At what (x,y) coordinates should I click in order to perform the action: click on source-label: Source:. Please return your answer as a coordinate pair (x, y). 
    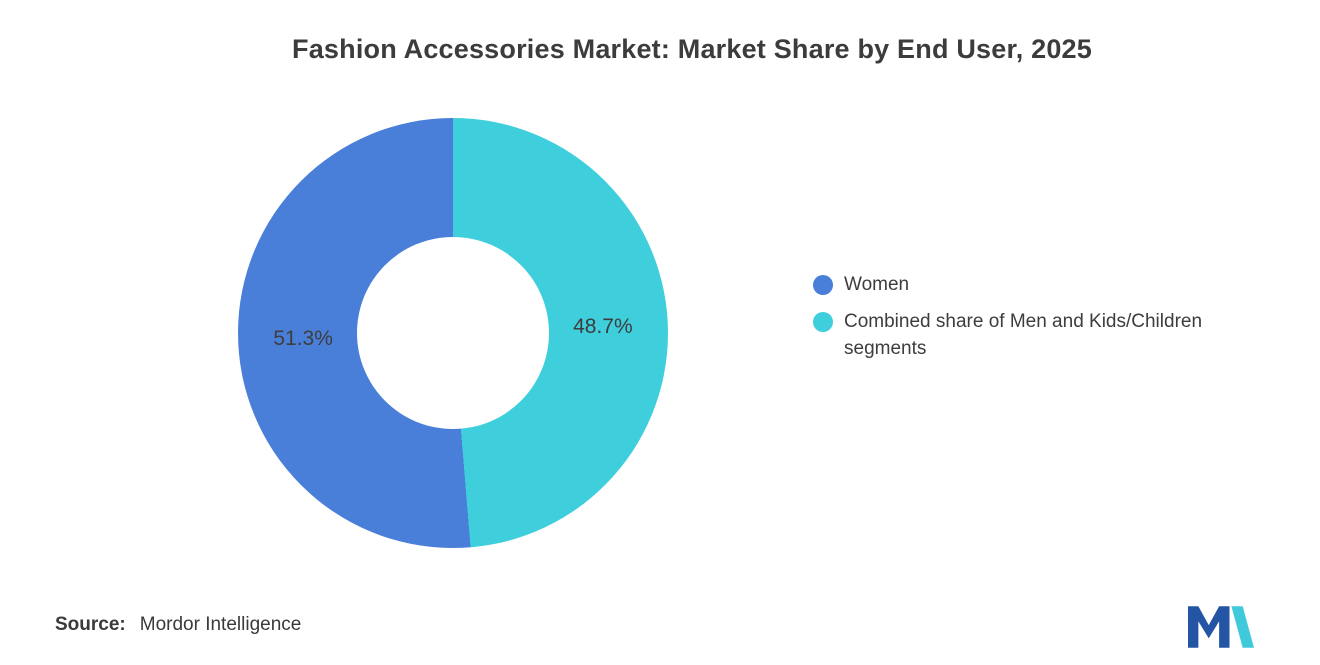
    Looking at the image, I should click on (90, 624).